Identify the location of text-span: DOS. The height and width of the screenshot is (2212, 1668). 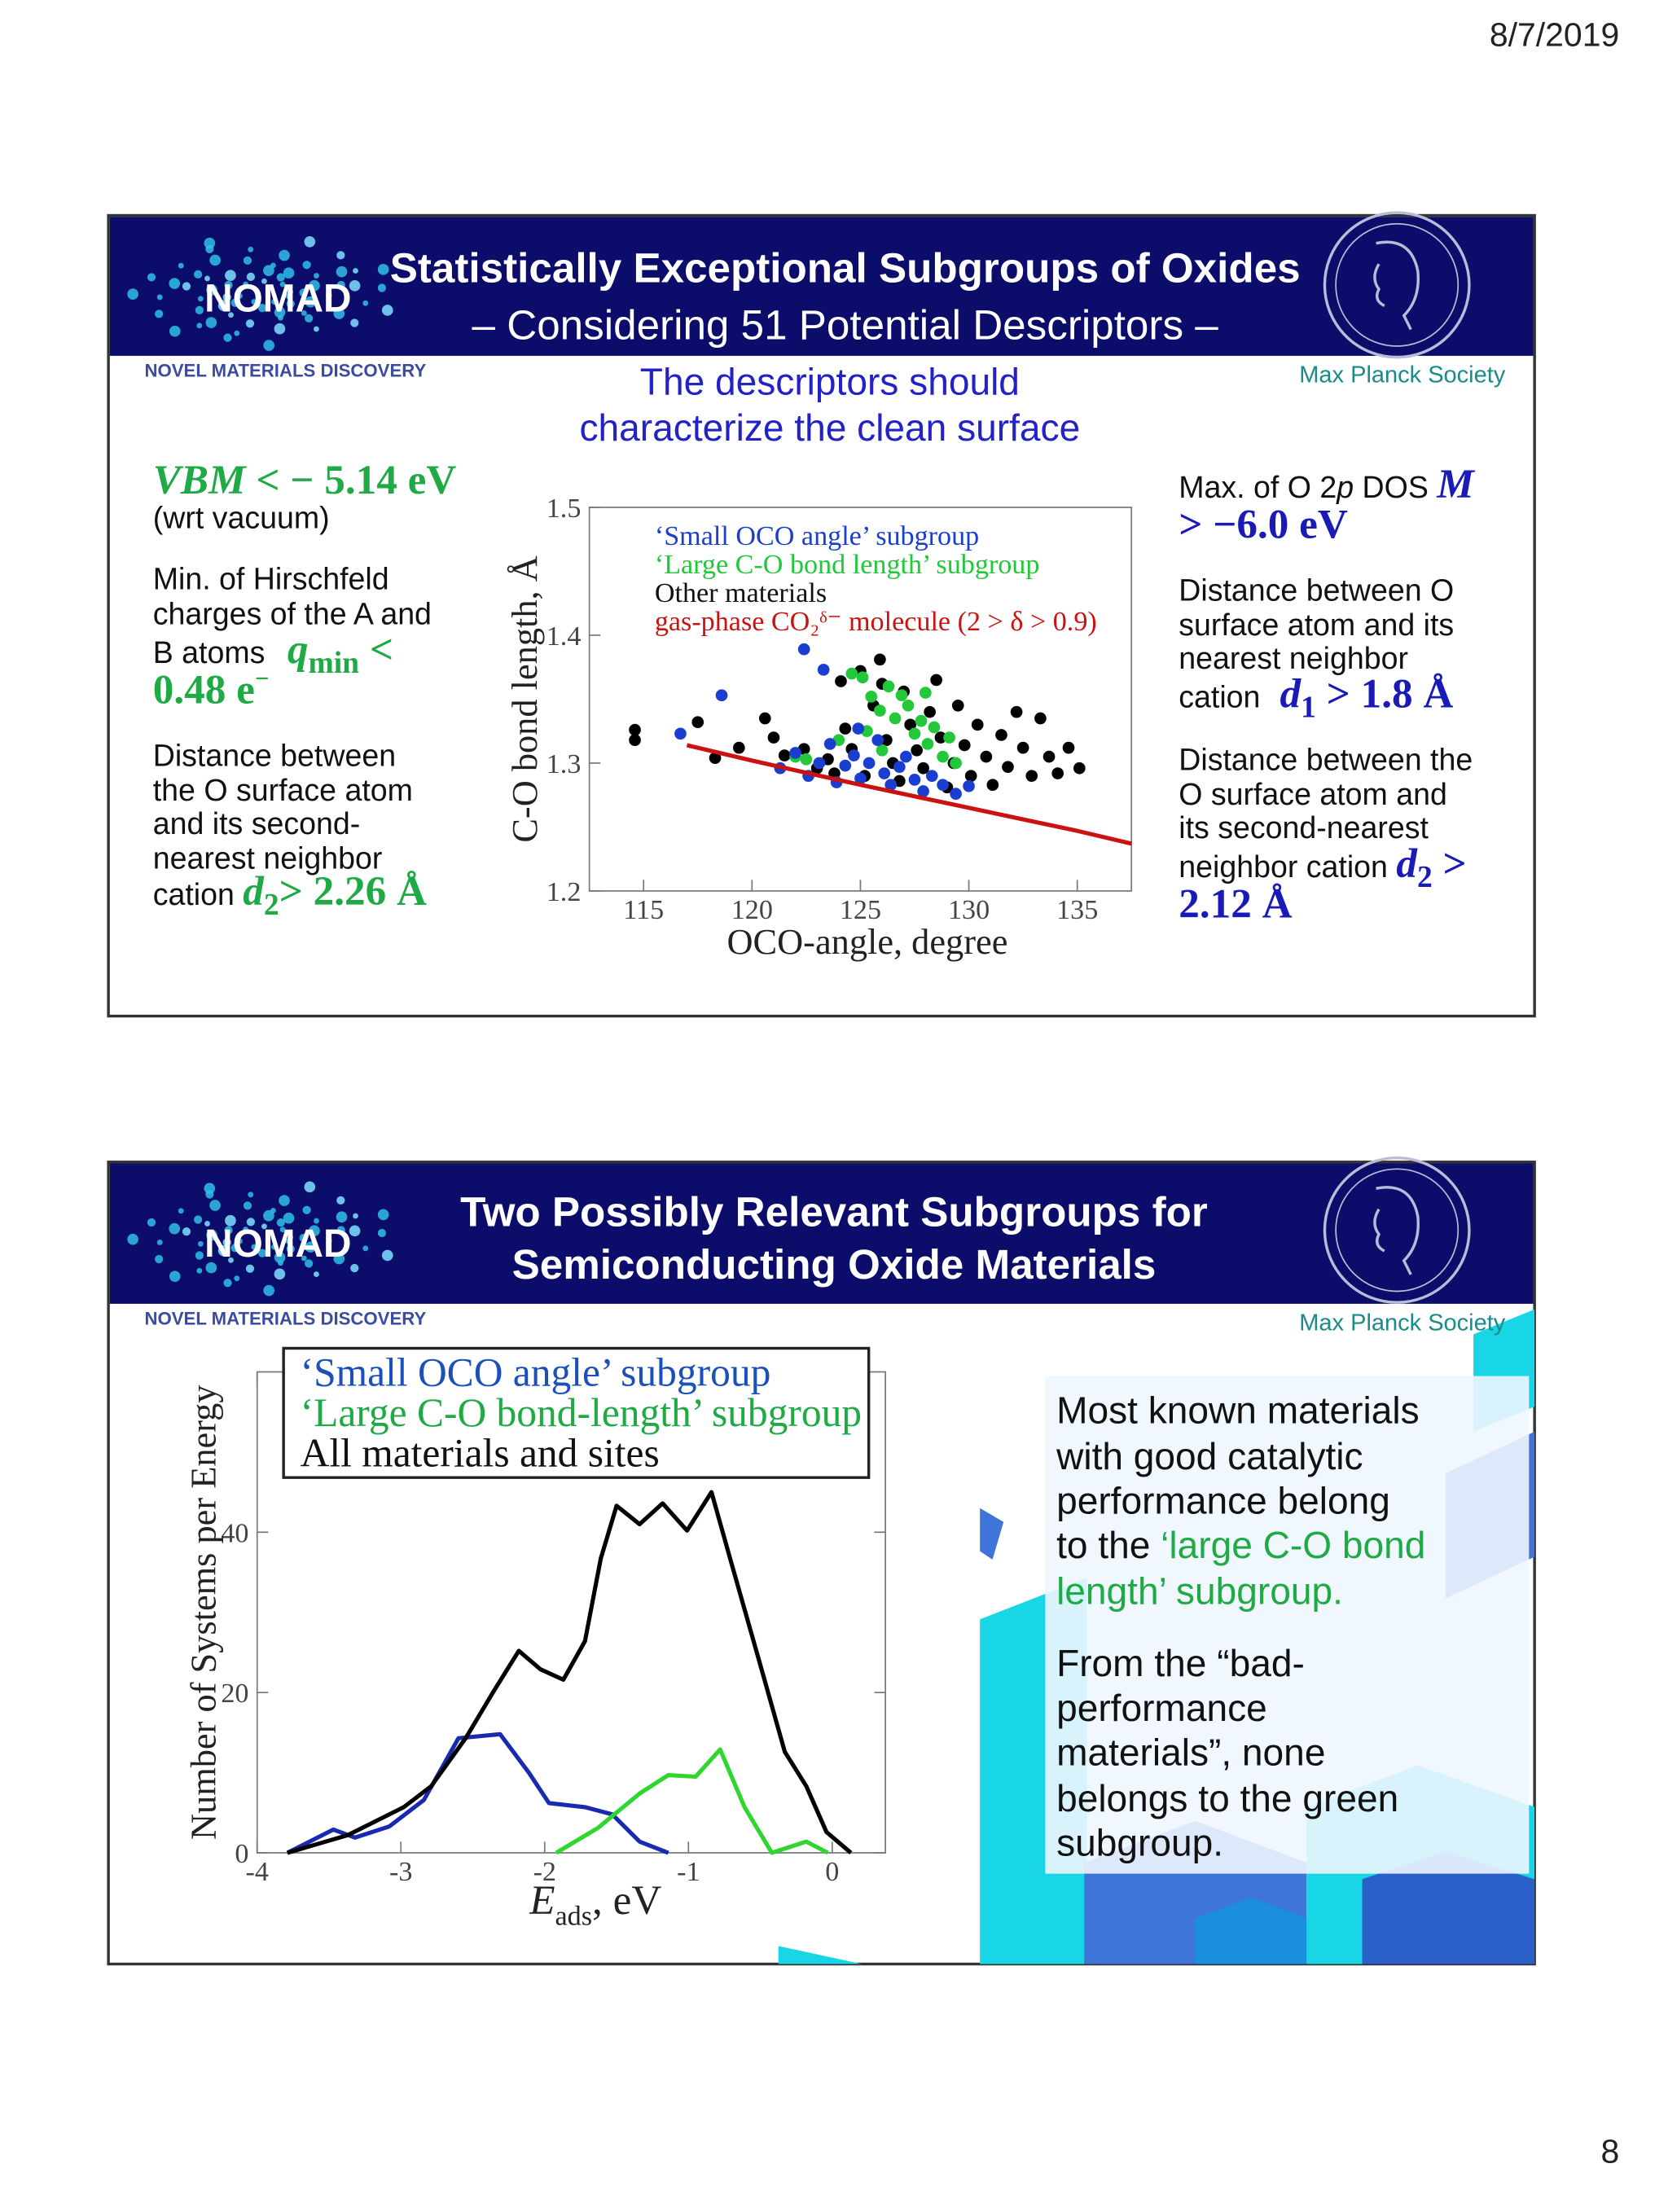
(1395, 487).